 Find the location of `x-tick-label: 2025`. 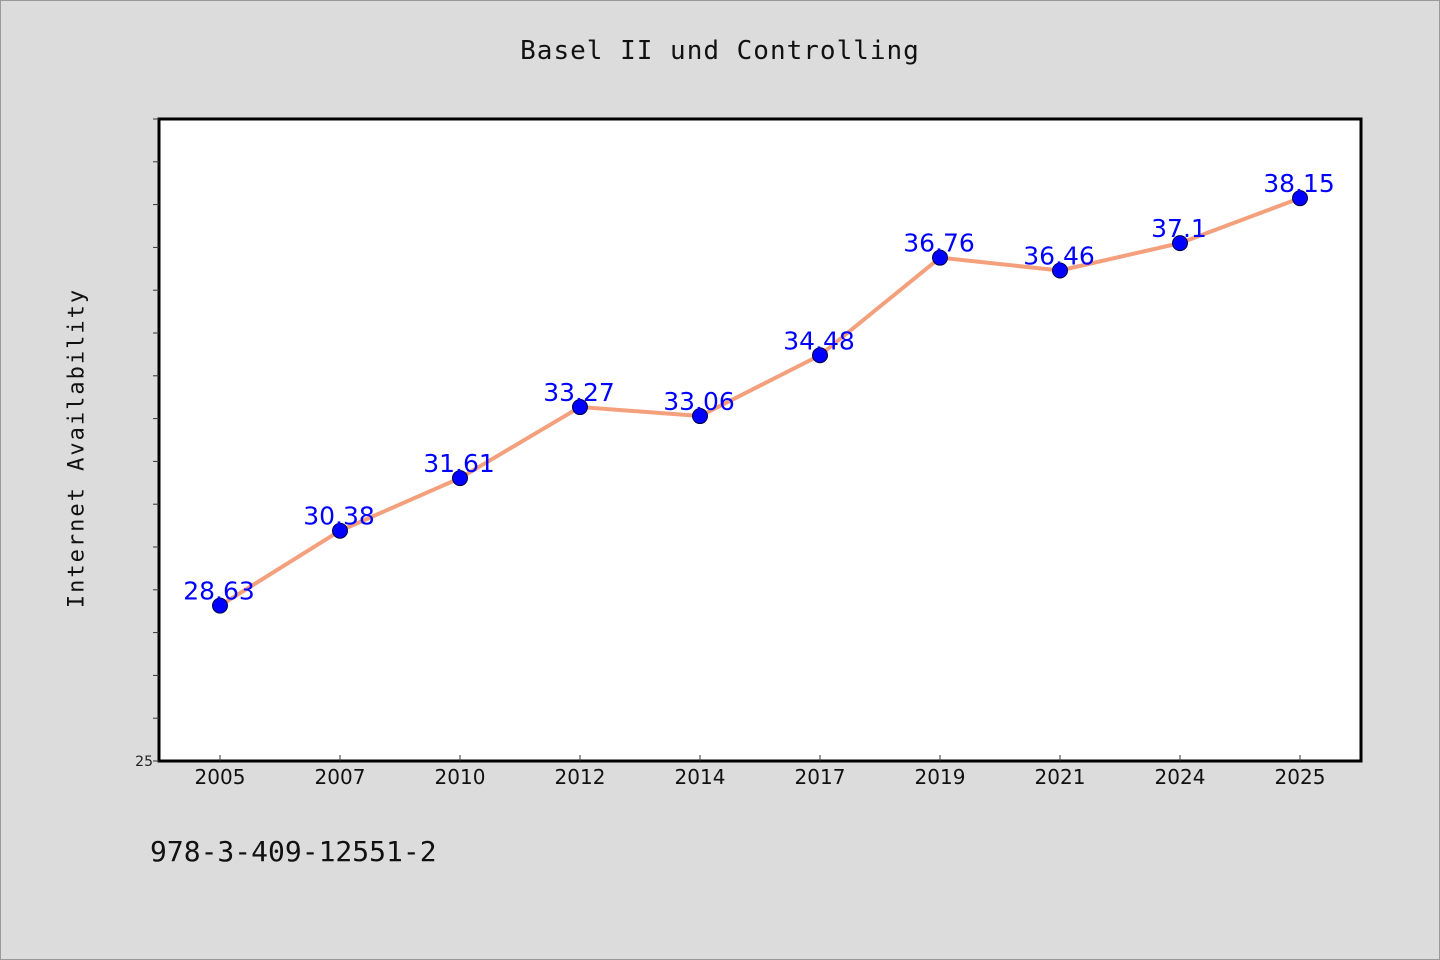

x-tick-label: 2025 is located at coordinates (1300, 777).